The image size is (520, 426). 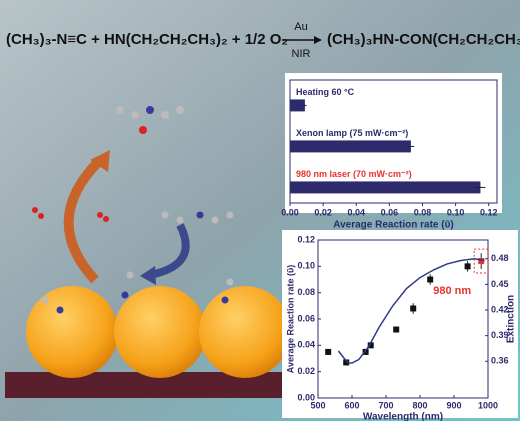 I want to click on condition: NIR, so click(x=301, y=54).